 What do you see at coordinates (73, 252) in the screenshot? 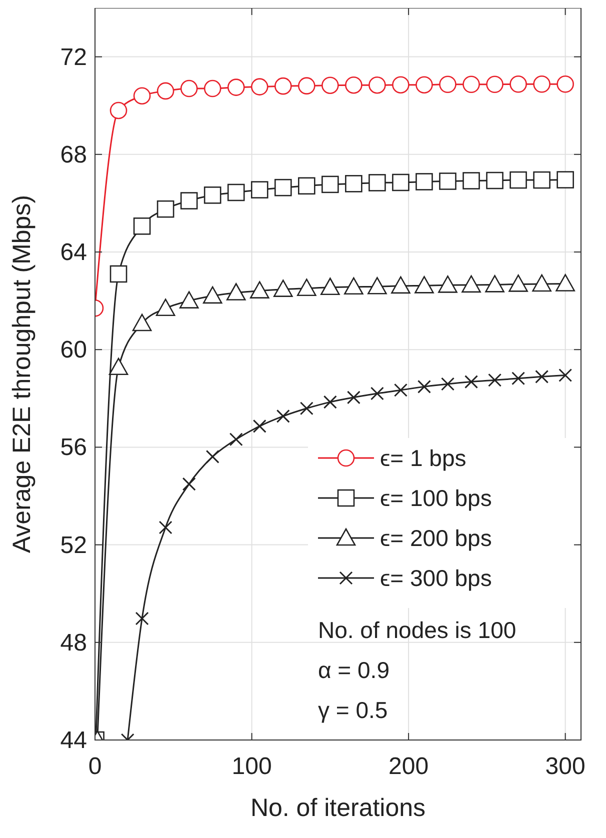
I see `y-tick-label: 64` at bounding box center [73, 252].